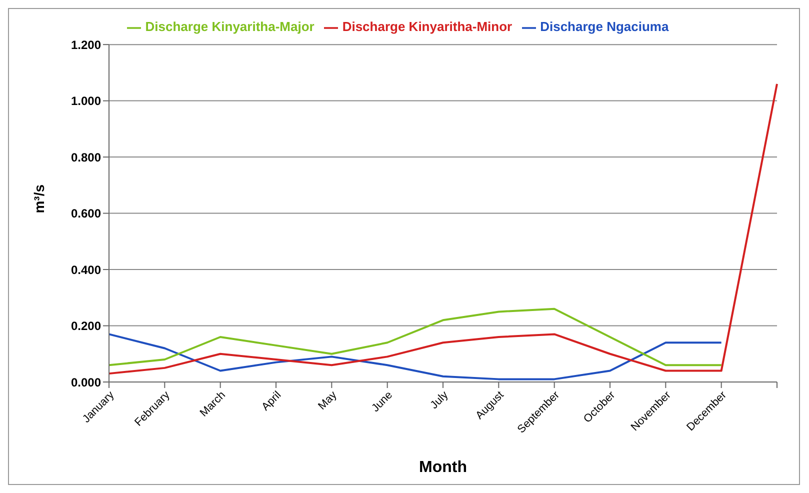 The height and width of the screenshot is (493, 809). I want to click on x-tick-label: July, so click(439, 400).